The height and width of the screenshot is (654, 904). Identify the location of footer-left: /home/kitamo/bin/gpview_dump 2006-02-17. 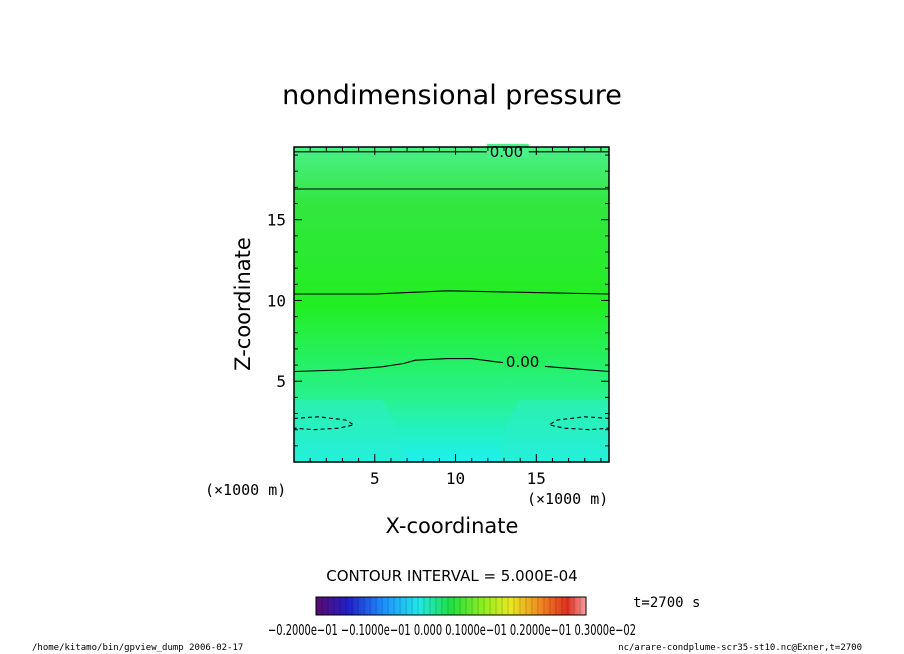
(137, 648).